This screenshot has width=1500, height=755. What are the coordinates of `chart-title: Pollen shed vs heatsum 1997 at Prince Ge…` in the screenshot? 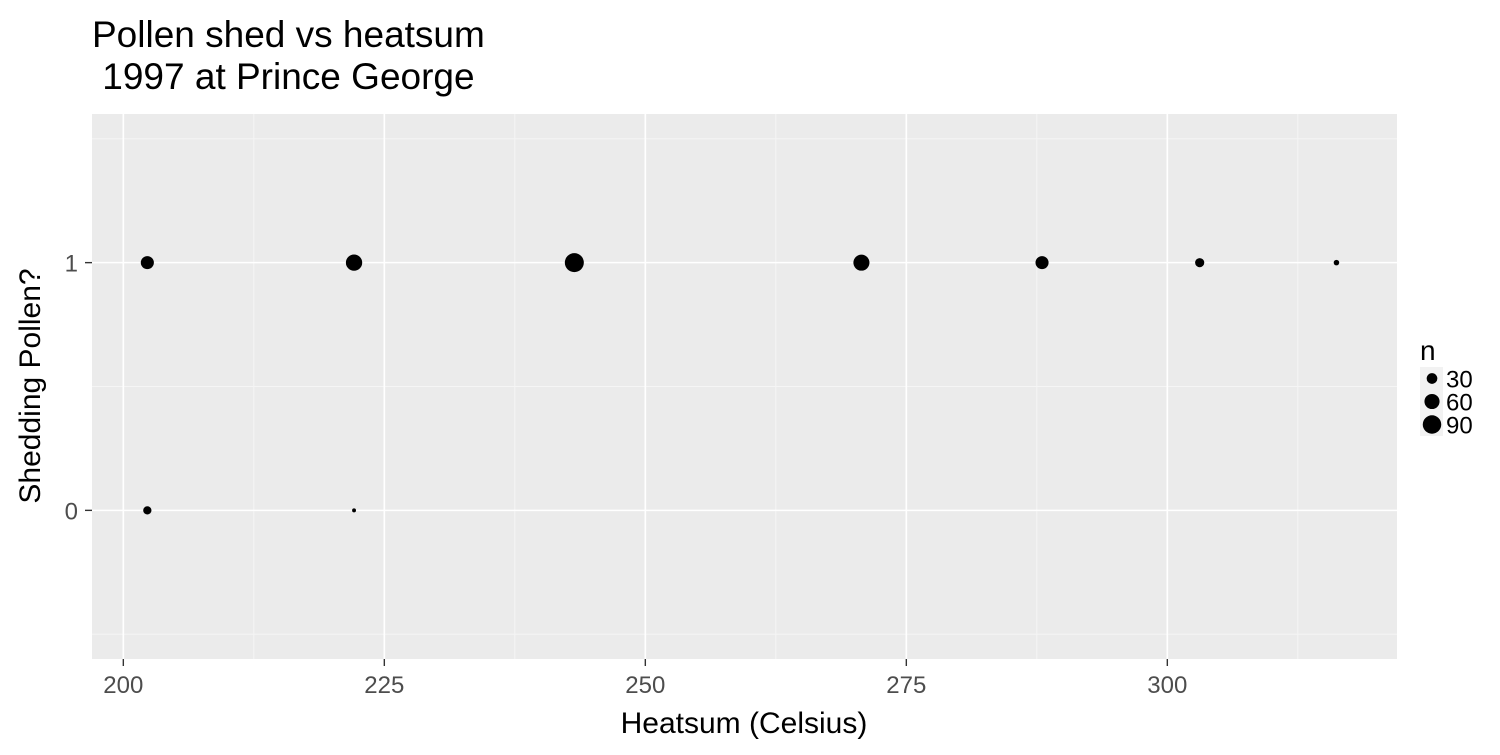 It's located at (288, 55).